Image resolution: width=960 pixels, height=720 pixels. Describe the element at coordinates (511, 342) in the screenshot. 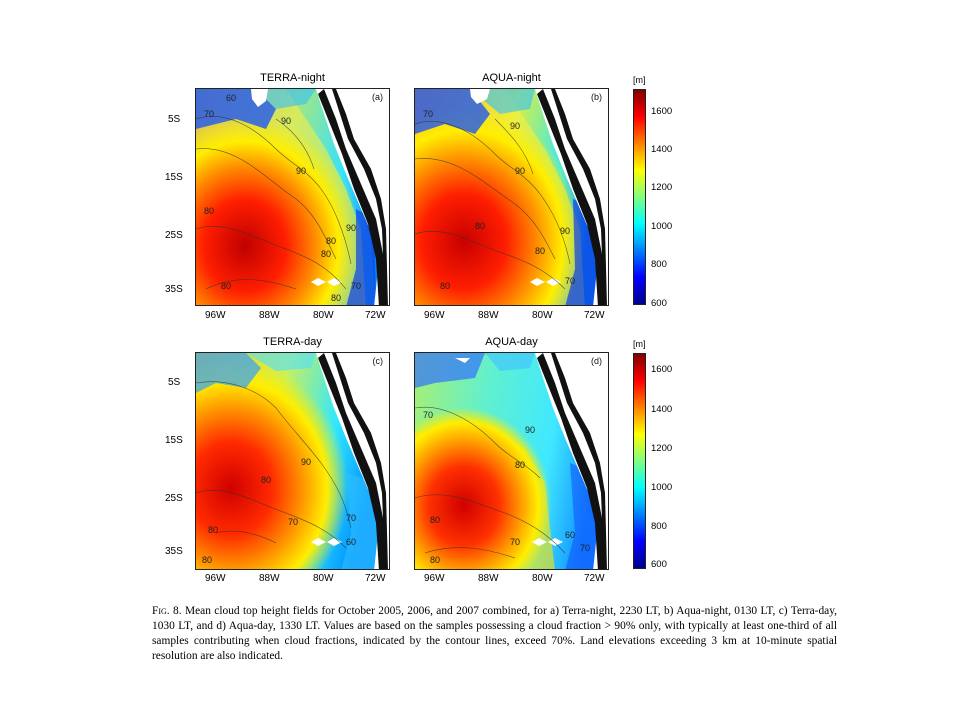

I see `panel-title: AQUA-day` at that location.